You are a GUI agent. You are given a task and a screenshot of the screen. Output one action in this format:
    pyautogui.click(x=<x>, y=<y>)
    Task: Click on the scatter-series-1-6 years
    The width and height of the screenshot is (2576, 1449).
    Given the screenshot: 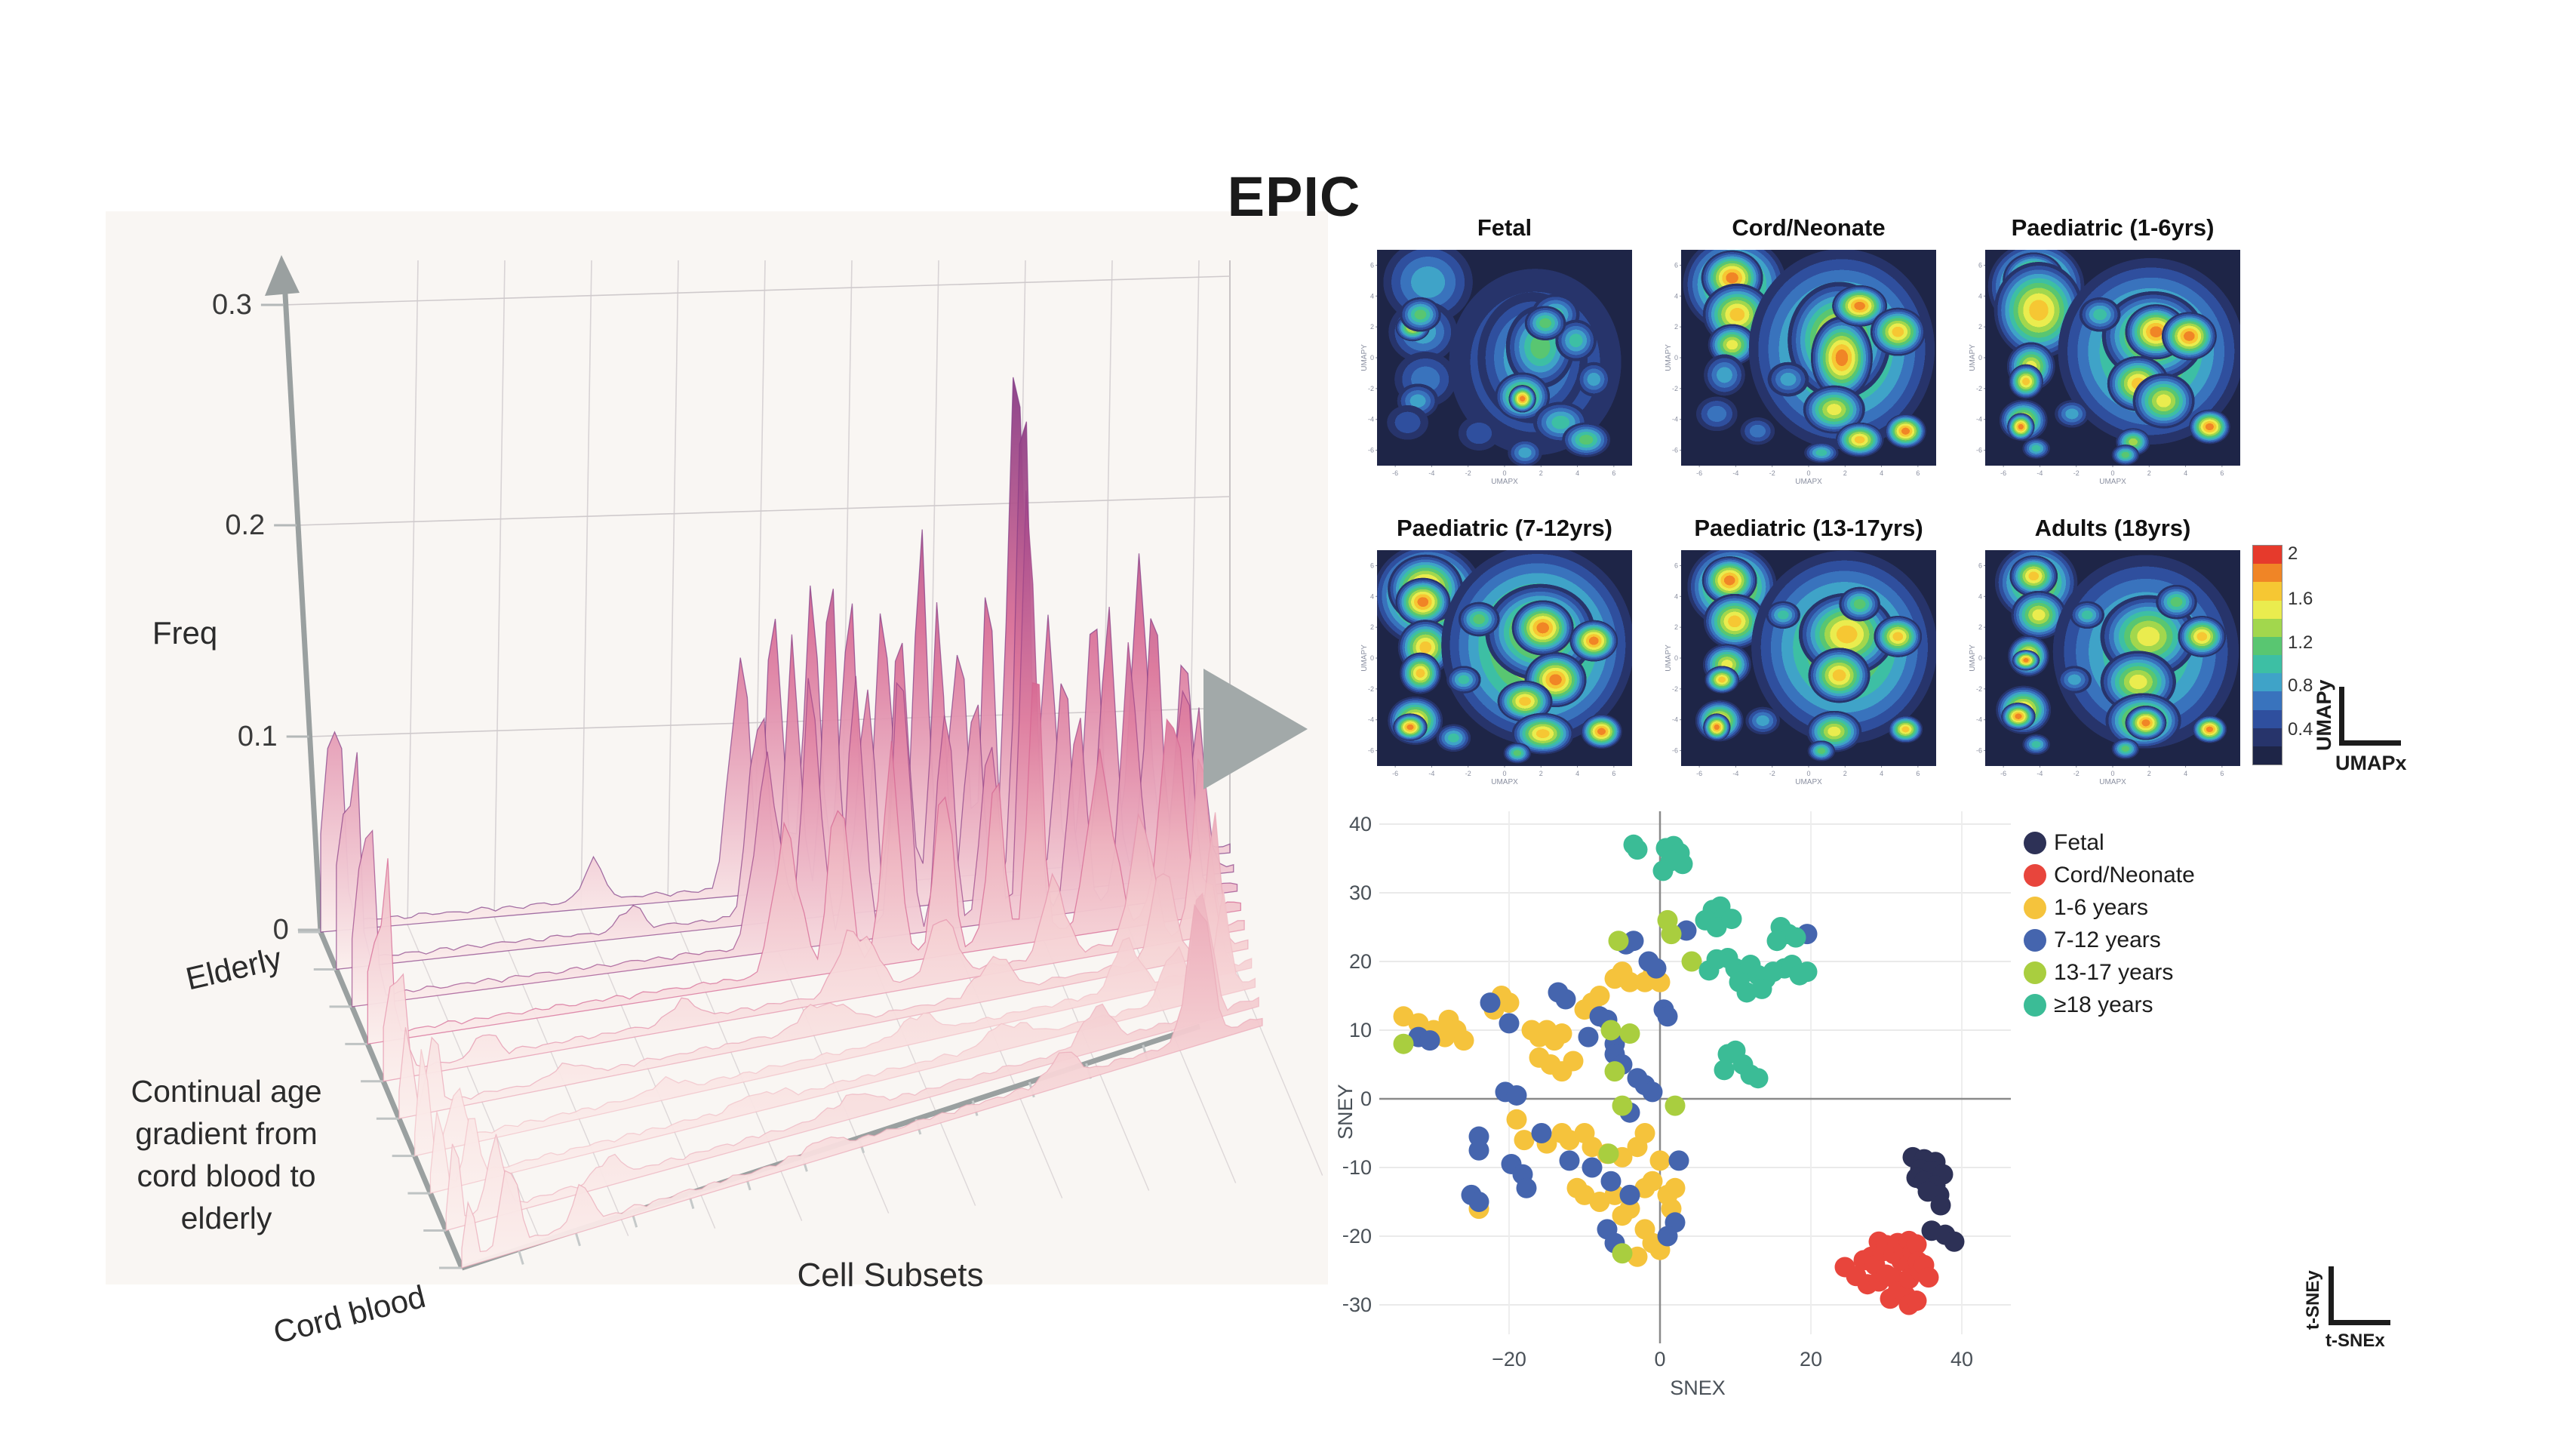 What is the action you would take?
    pyautogui.click(x=1539, y=1114)
    